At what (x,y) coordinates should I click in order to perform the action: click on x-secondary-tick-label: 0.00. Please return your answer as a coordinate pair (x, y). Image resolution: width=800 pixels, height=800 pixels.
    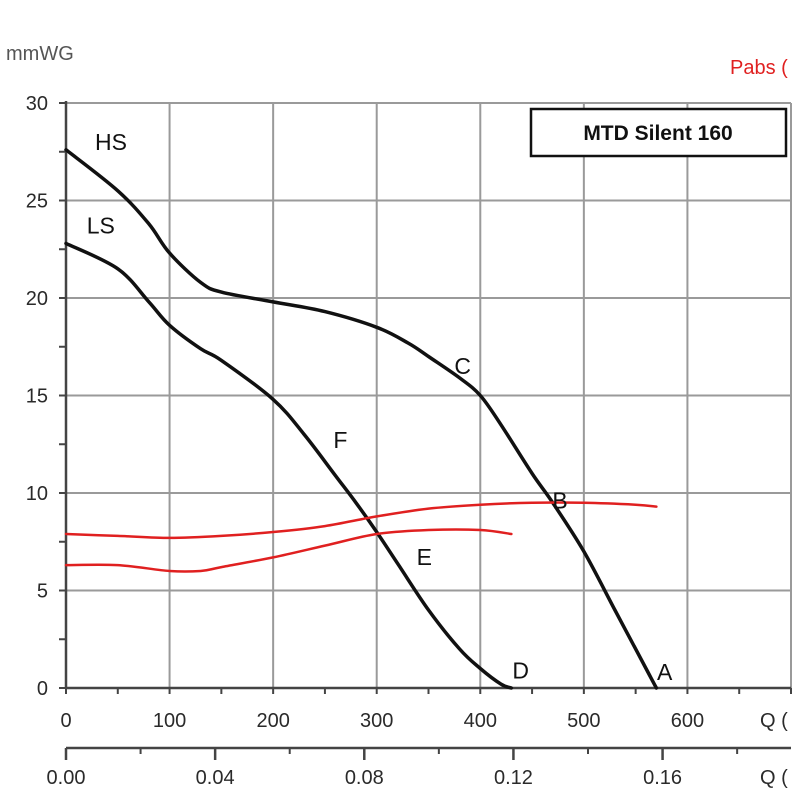
    Looking at the image, I should click on (66, 778).